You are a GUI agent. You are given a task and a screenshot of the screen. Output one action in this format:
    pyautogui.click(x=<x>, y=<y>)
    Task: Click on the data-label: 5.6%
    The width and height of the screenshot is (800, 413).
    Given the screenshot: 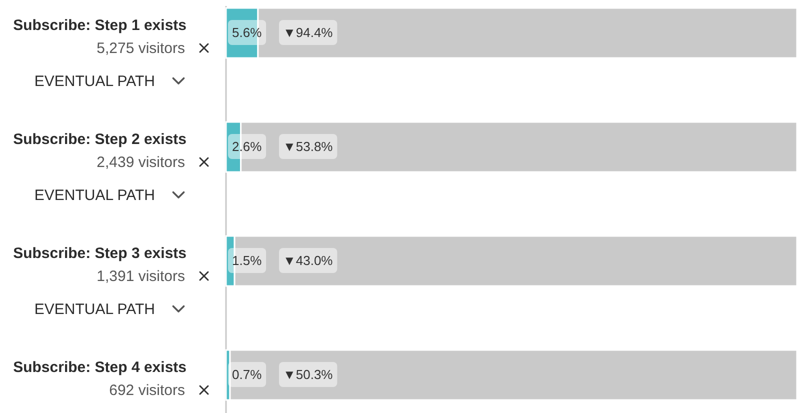 What is the action you would take?
    pyautogui.click(x=247, y=32)
    